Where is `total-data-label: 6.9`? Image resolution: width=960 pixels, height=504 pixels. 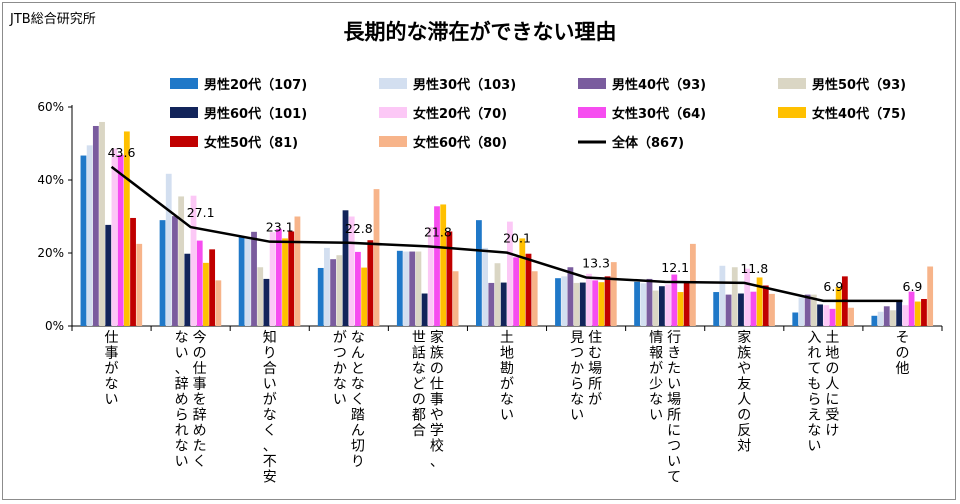
total-data-label: 6.9 is located at coordinates (913, 286).